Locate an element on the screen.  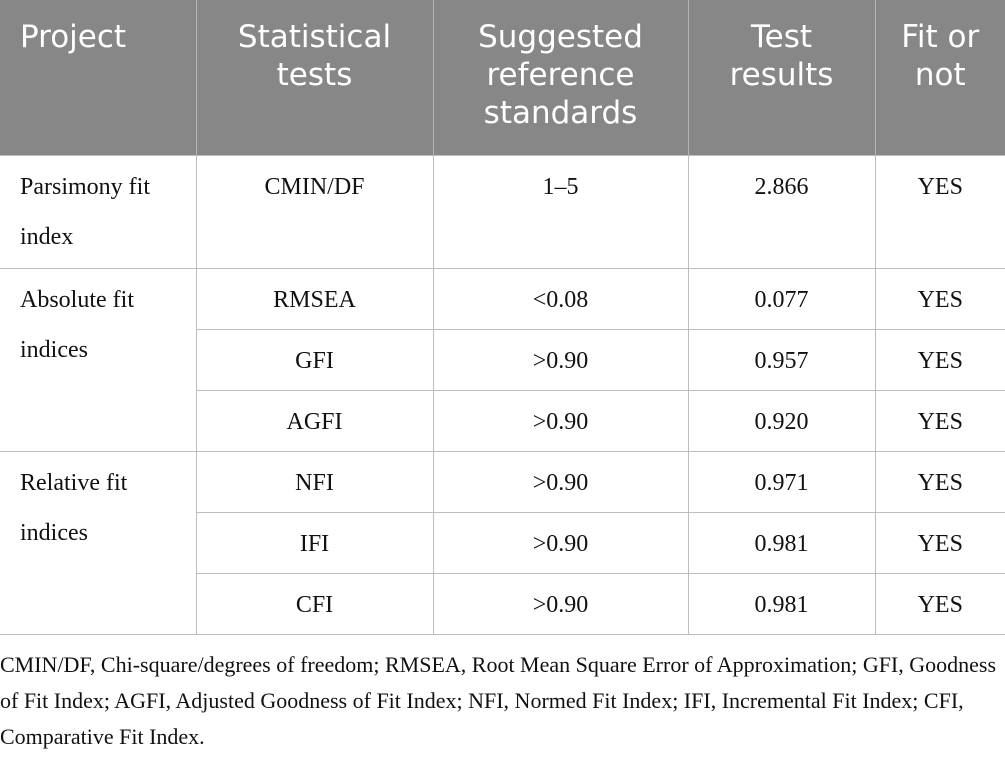
group-label: Relative fit indices is located at coordinates (98, 542).